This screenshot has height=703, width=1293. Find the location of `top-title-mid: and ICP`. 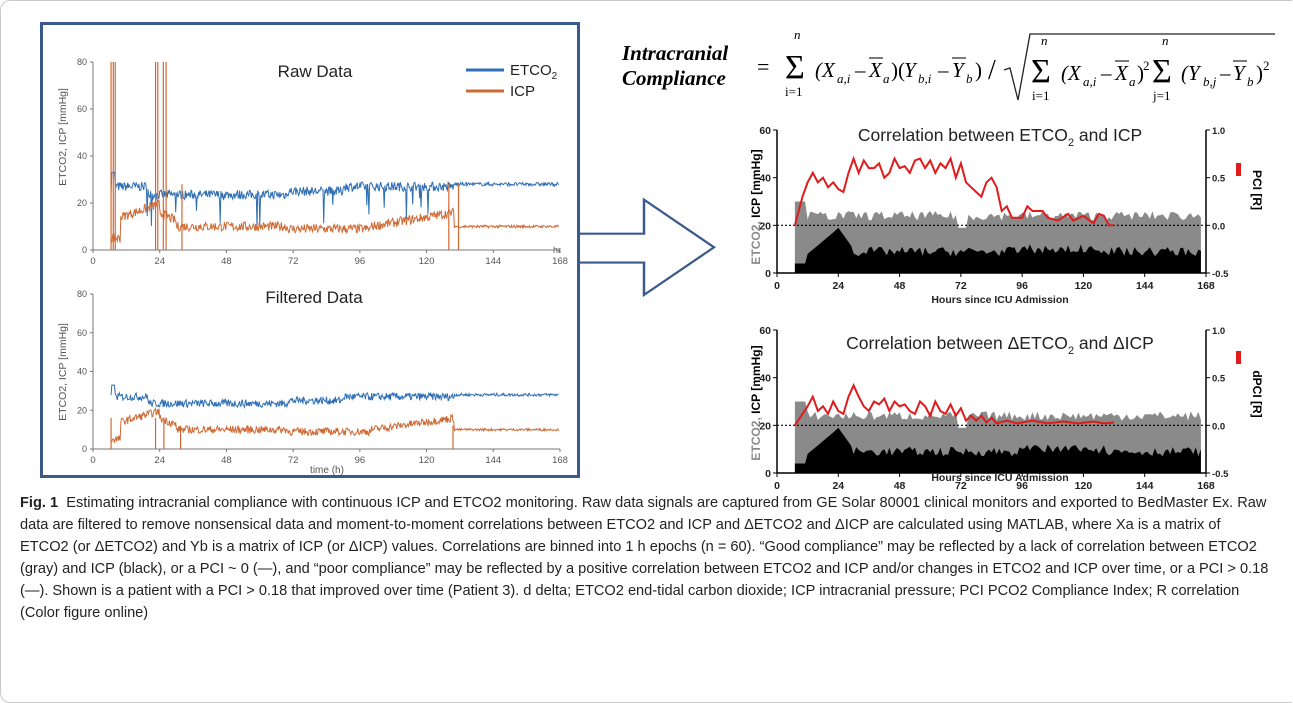

top-title-mid: and ICP is located at coordinates (1108, 135).